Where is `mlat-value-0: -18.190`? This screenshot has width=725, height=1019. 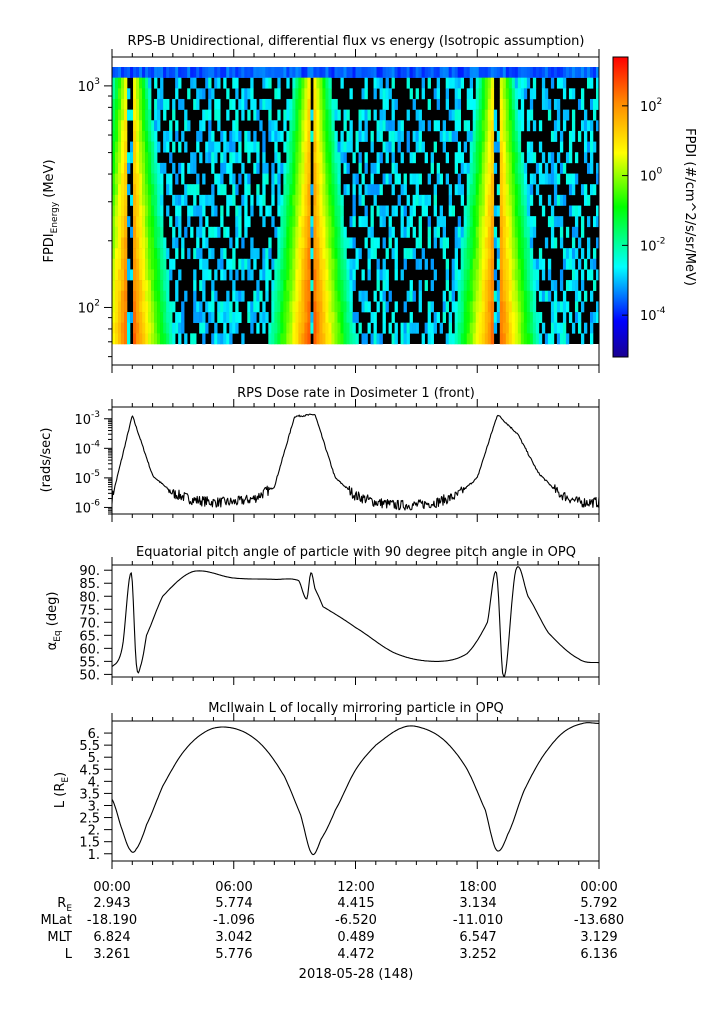
mlat-value-0: -18.190 is located at coordinates (112, 920).